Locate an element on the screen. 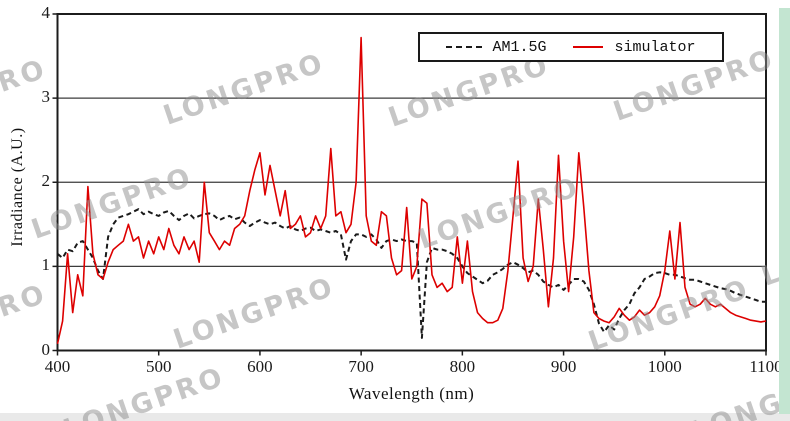 This screenshot has height=421, width=790. x-tick-label: 1000 is located at coordinates (664, 366).